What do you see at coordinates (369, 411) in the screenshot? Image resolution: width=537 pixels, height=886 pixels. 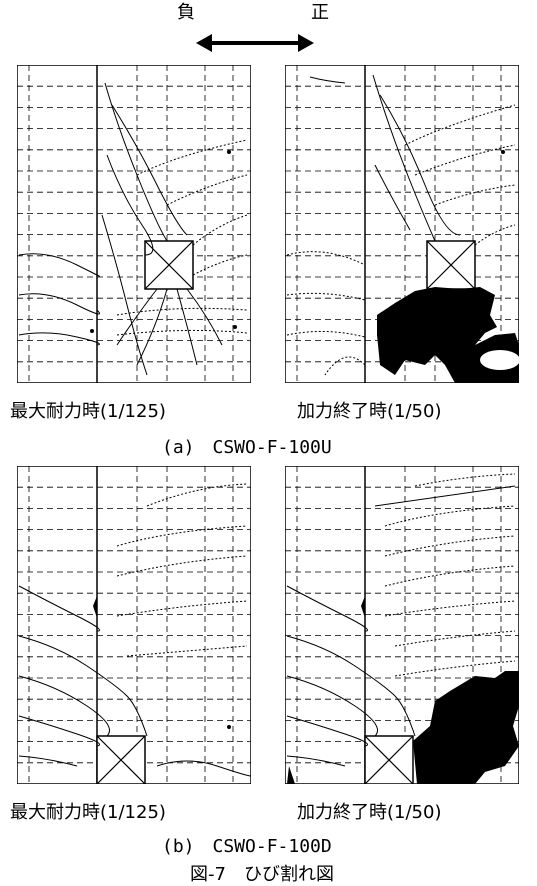 I see `caption-end-a: 加力終了時(1/50)` at bounding box center [369, 411].